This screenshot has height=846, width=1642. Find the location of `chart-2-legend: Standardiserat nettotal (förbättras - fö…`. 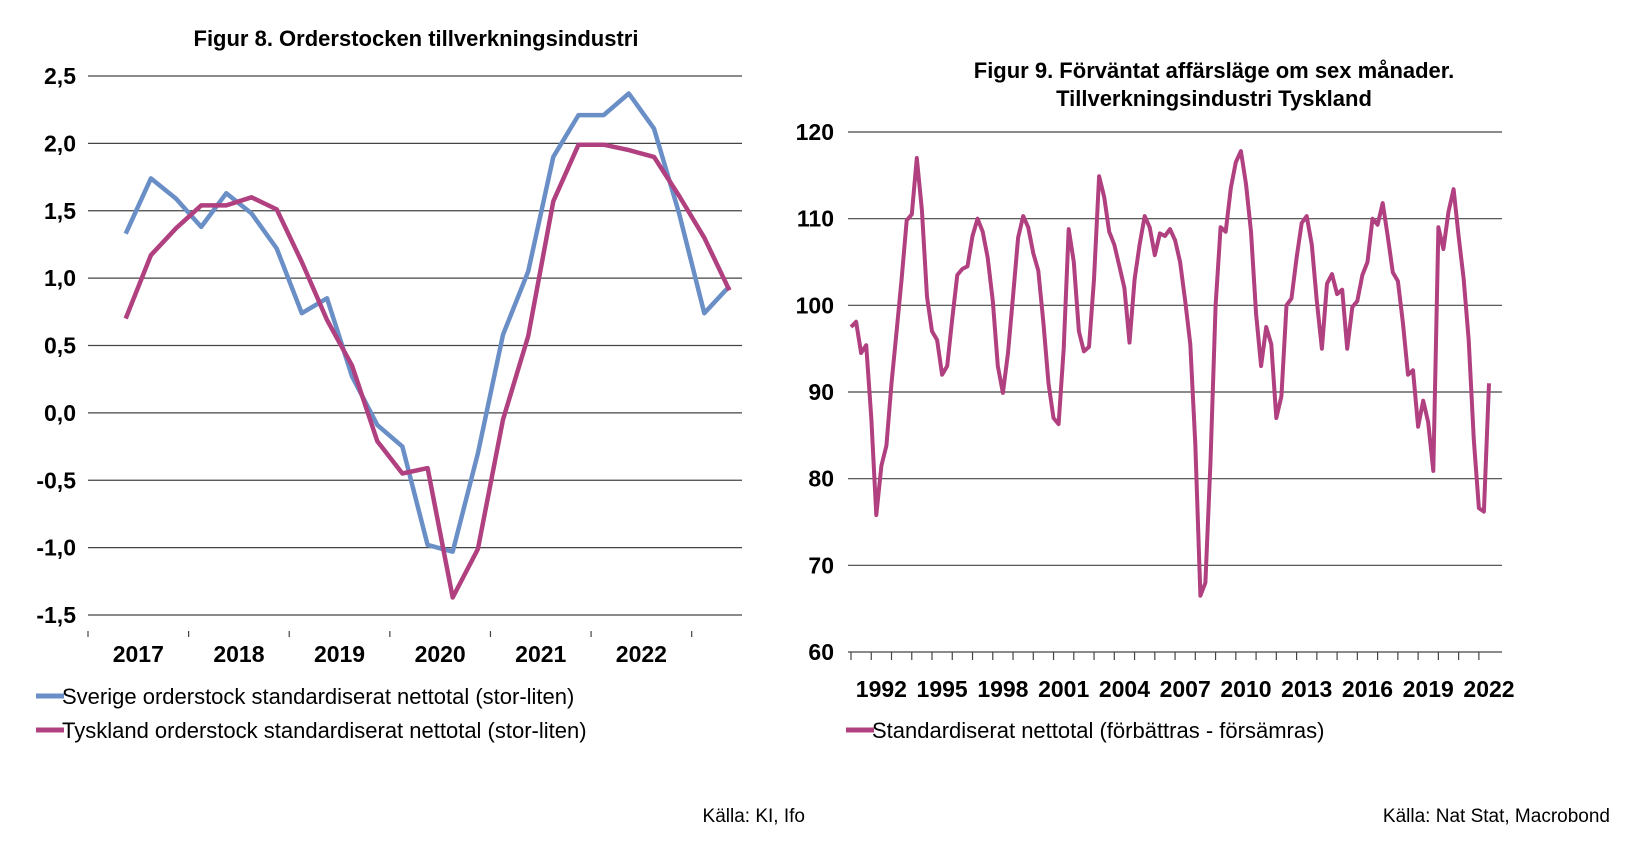

chart-2-legend: Standardiserat nettotal (förbättras - fö… is located at coordinates (1085, 730).